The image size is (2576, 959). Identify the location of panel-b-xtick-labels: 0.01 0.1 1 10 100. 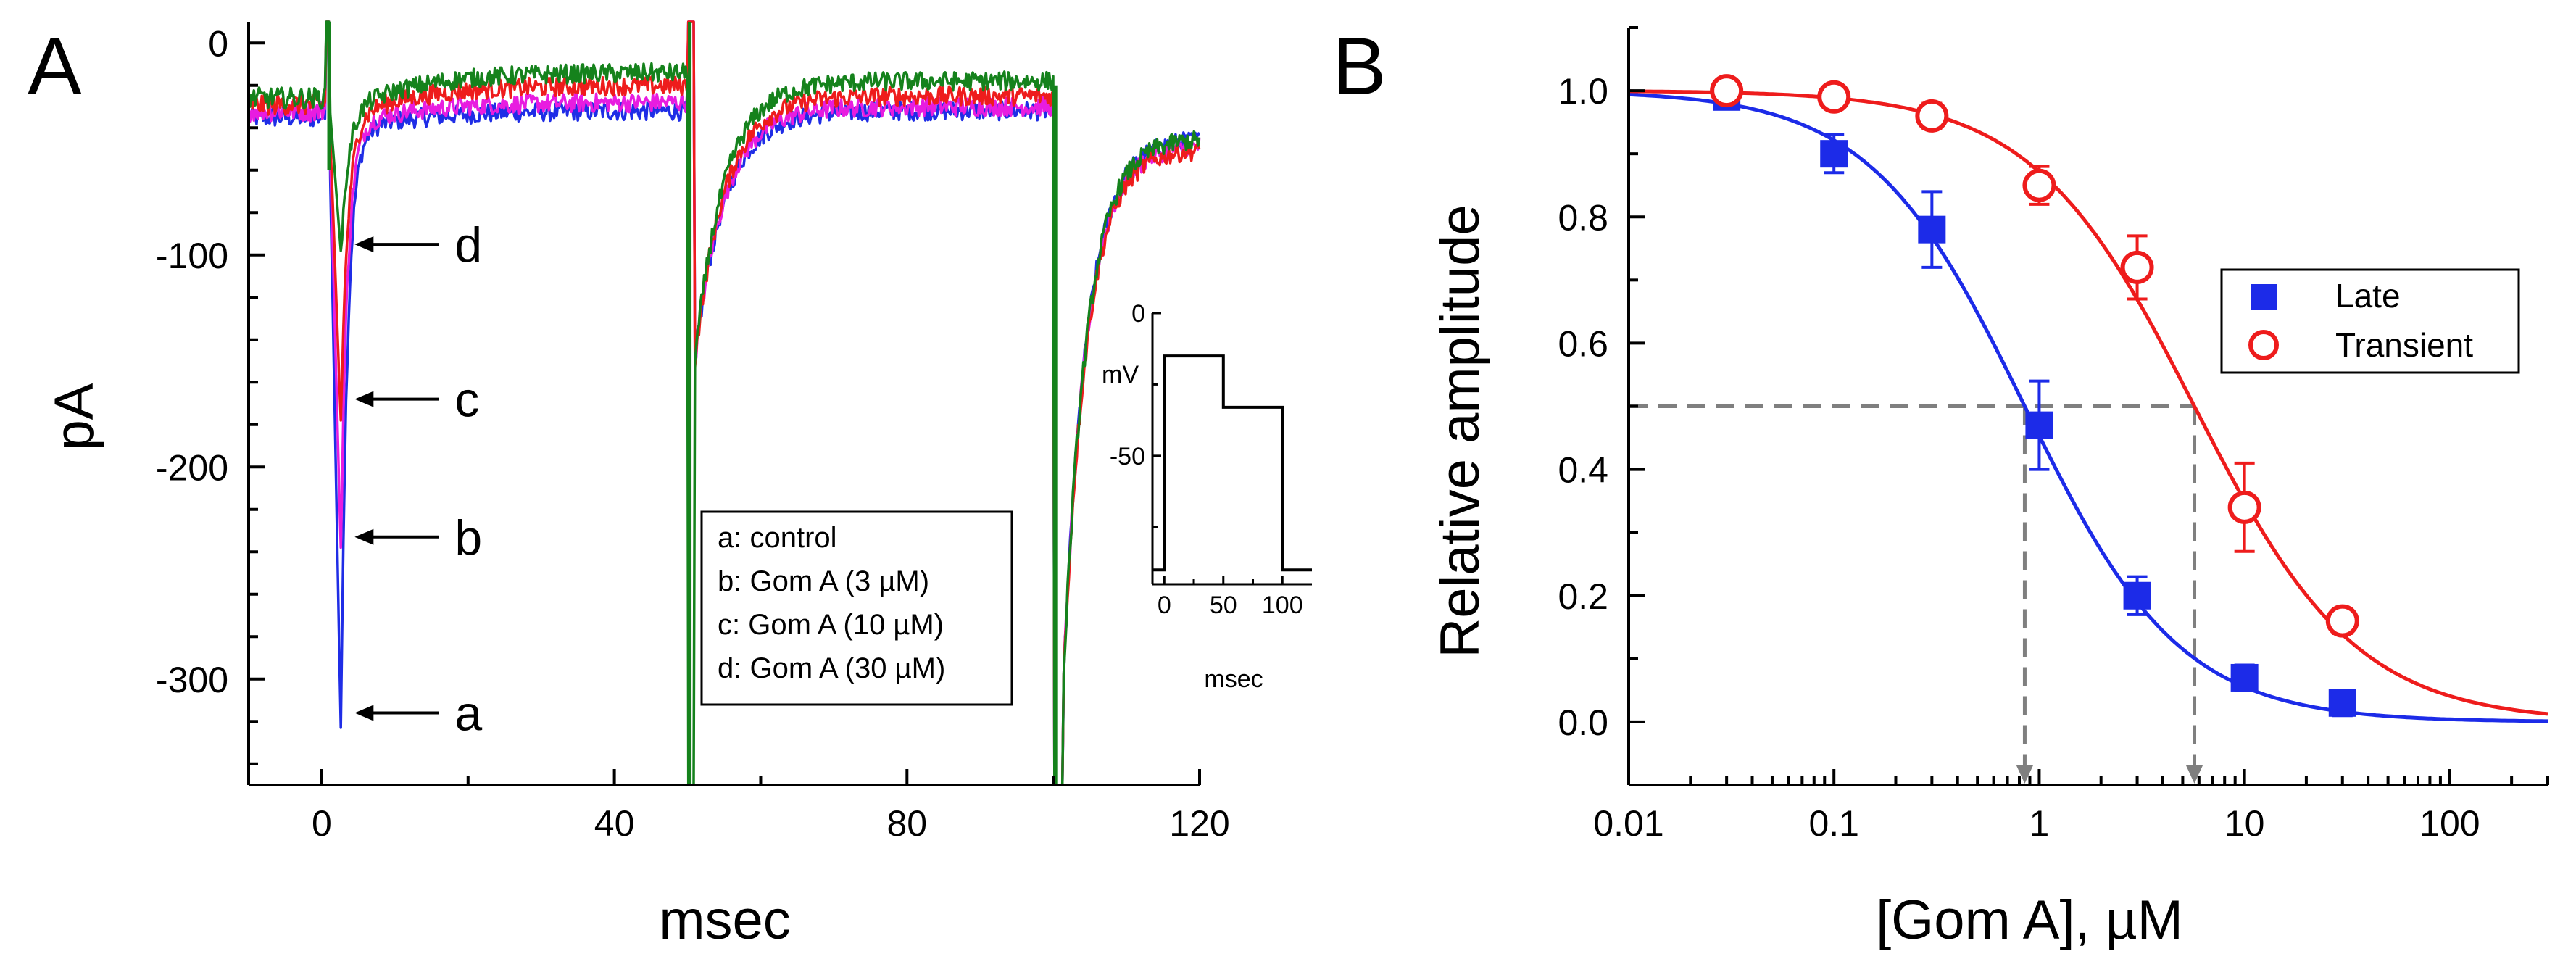
(2036, 823).